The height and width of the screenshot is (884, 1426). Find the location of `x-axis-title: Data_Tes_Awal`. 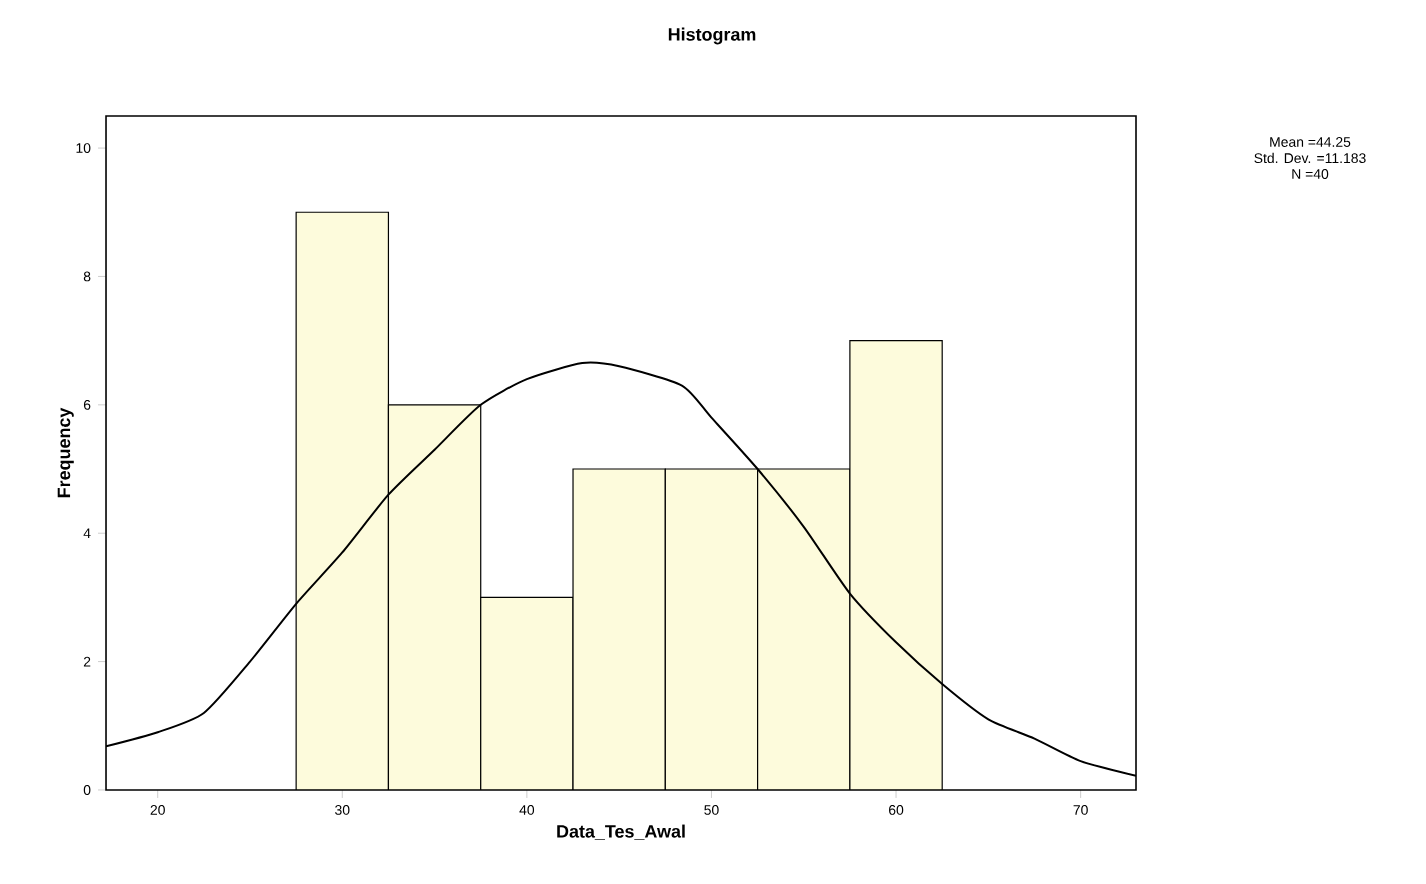

x-axis-title: Data_Tes_Awal is located at coordinates (621, 832).